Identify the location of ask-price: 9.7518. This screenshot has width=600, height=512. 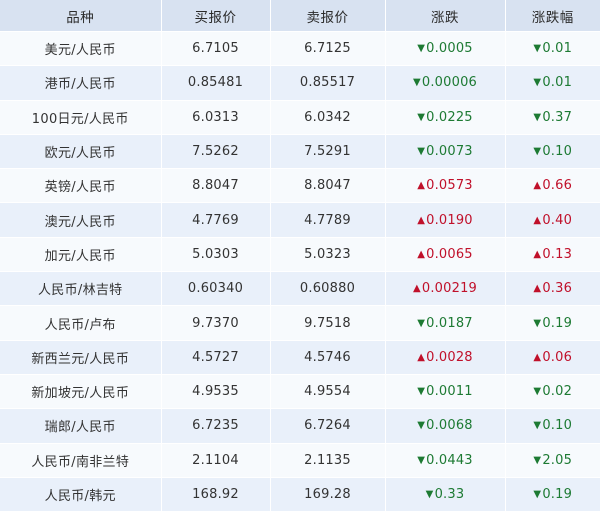
(328, 323).